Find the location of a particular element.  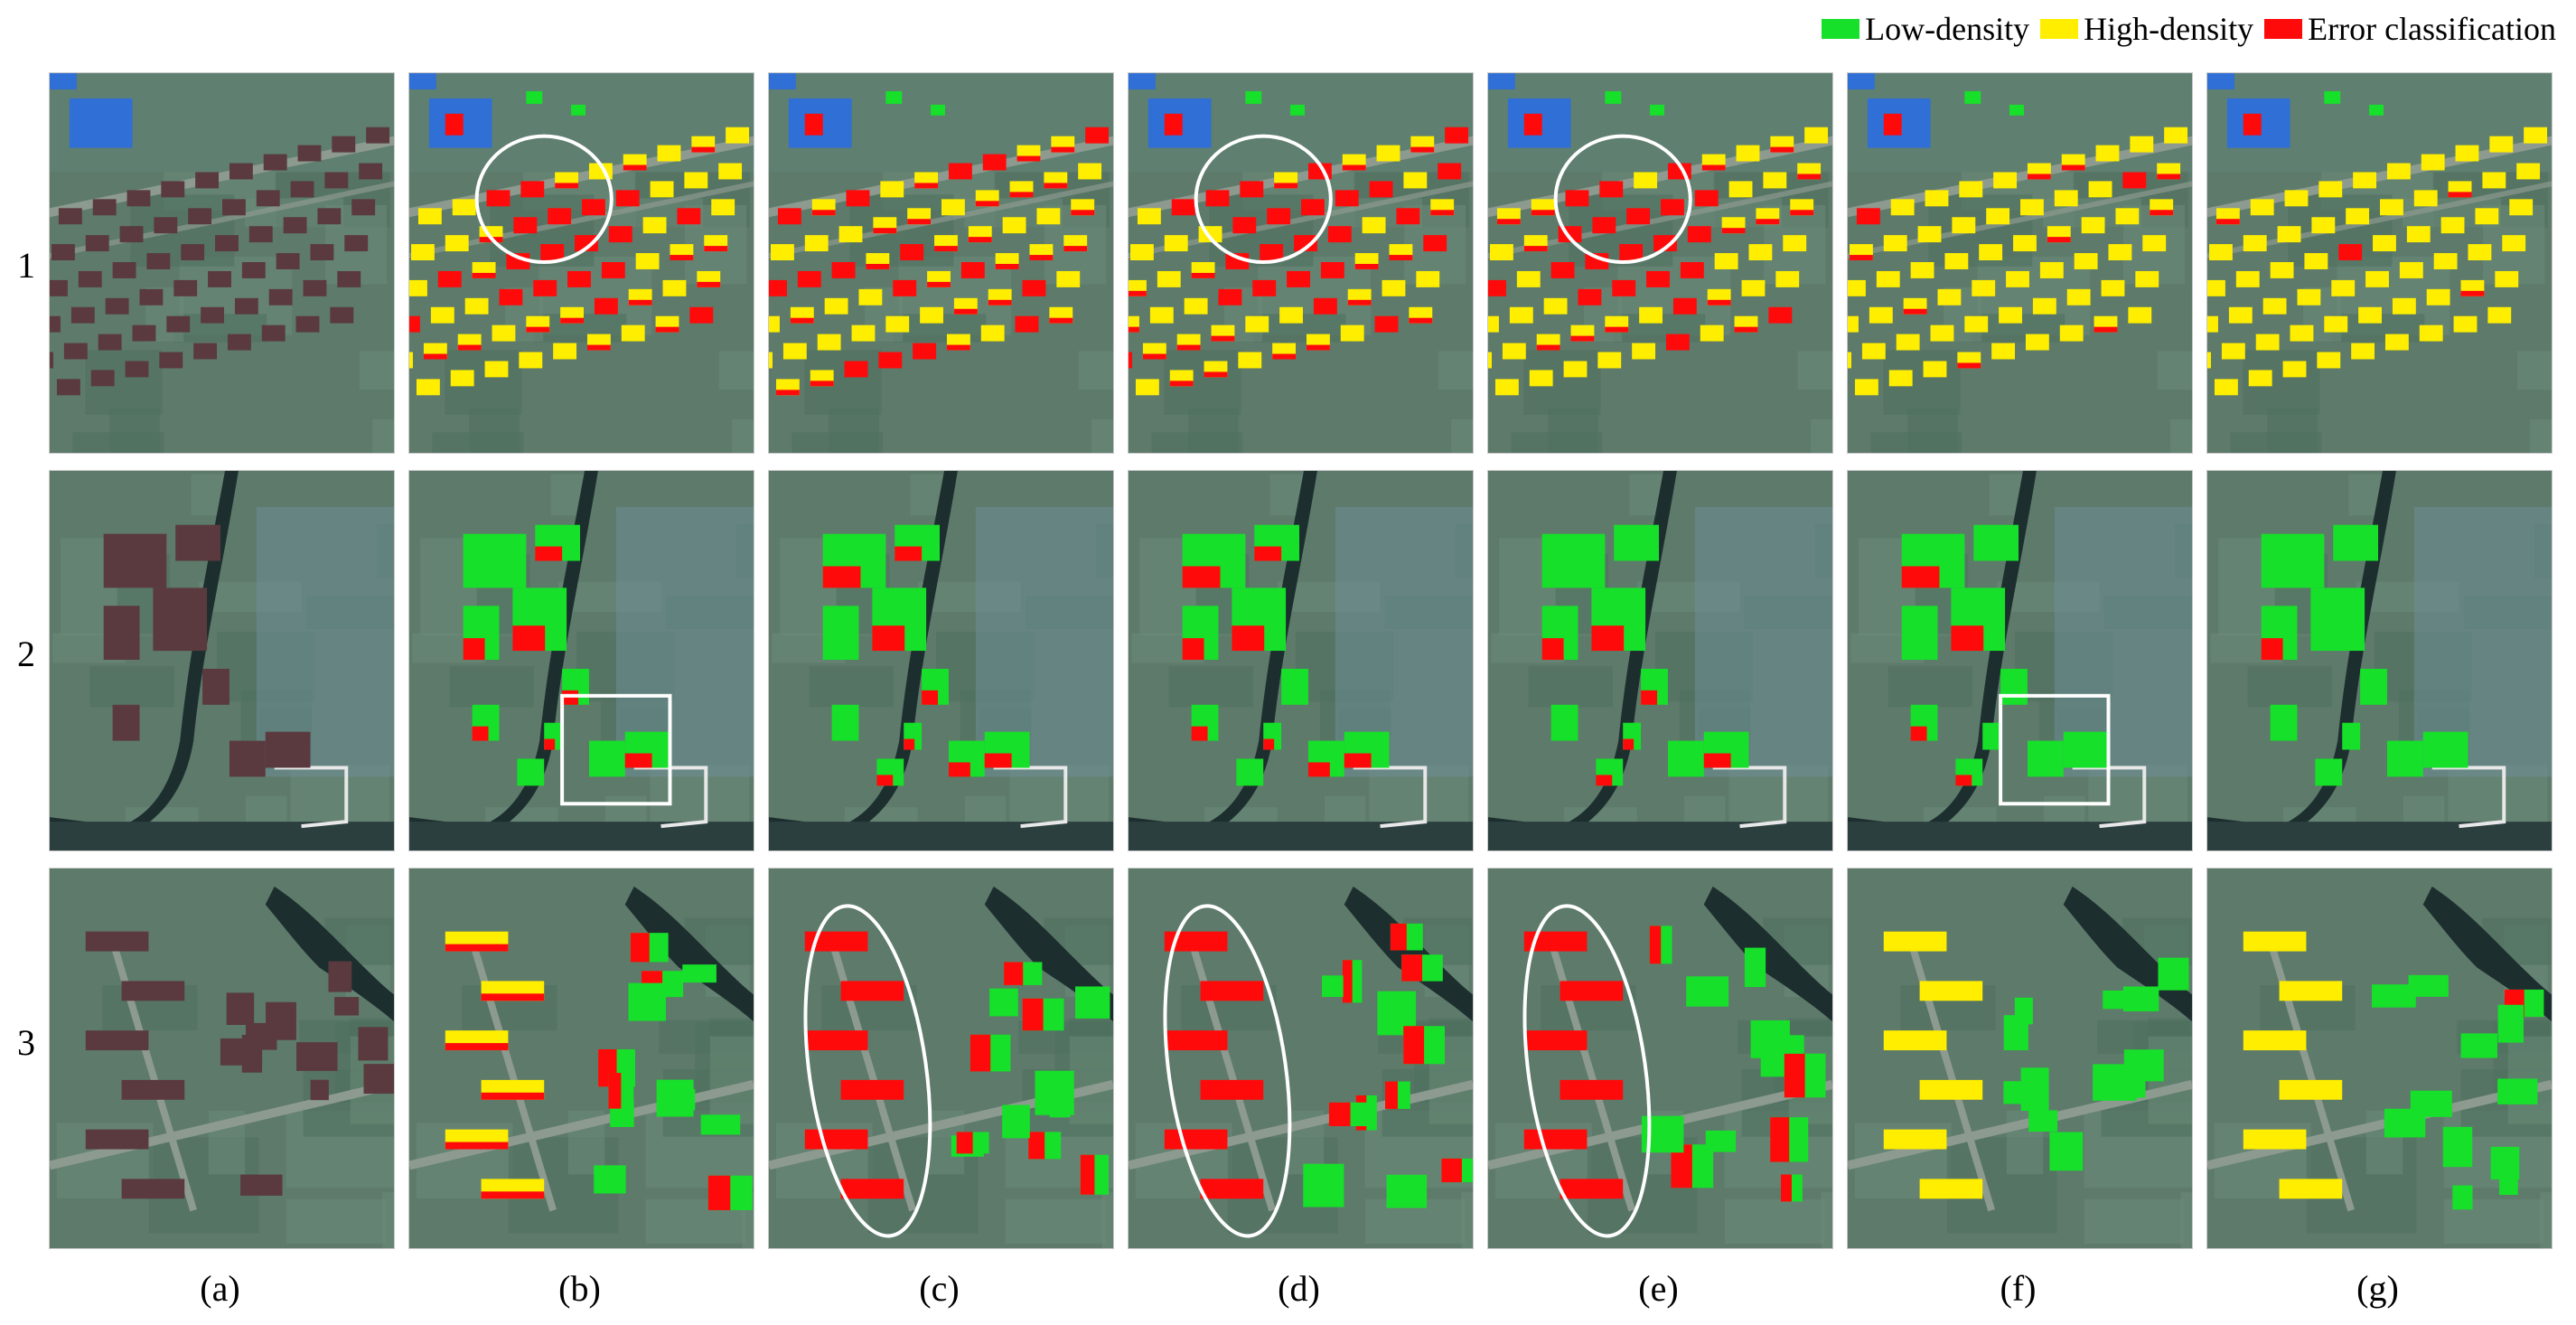

satellite-image-row-2-c is located at coordinates (941, 660).